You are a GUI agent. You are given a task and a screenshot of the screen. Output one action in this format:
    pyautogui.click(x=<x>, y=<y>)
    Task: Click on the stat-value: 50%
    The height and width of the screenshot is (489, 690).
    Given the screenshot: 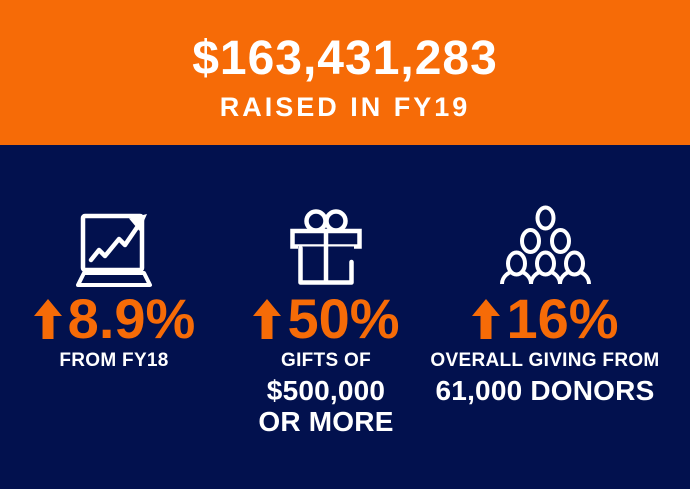 What is the action you would take?
    pyautogui.click(x=343, y=318)
    